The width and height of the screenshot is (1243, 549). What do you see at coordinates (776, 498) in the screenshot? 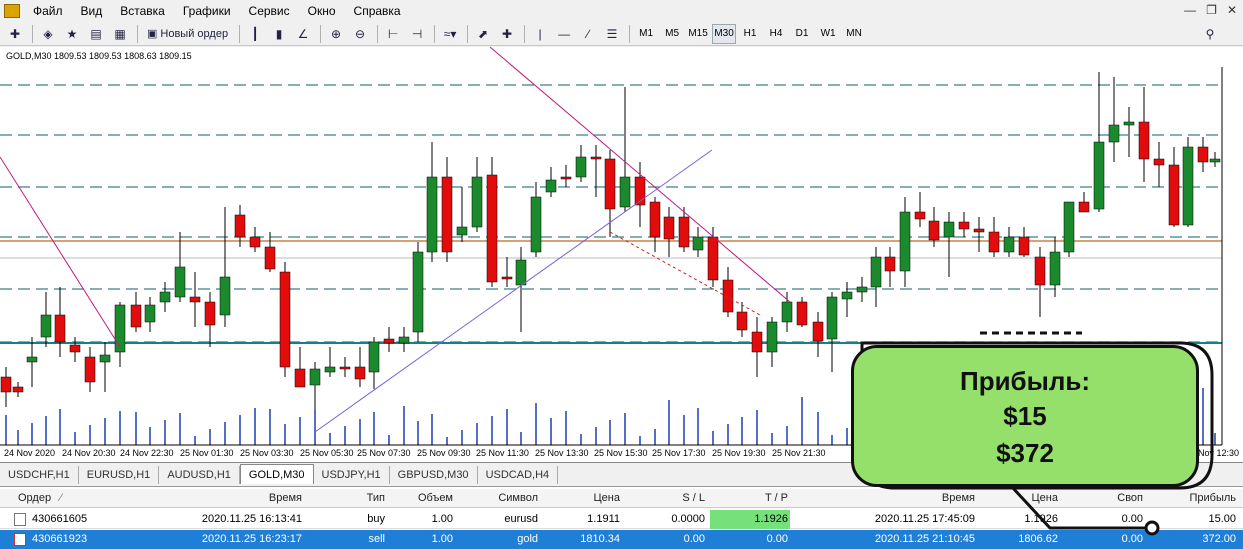
I see `col-tp: T / P` at bounding box center [776, 498].